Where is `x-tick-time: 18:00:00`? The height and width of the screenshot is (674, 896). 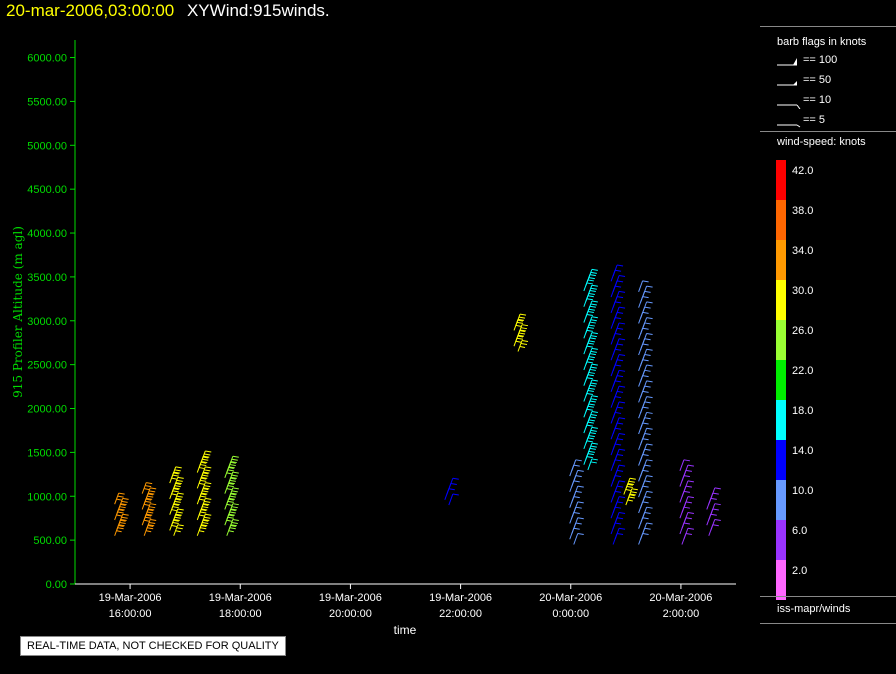
x-tick-time: 18:00:00 is located at coordinates (240, 614).